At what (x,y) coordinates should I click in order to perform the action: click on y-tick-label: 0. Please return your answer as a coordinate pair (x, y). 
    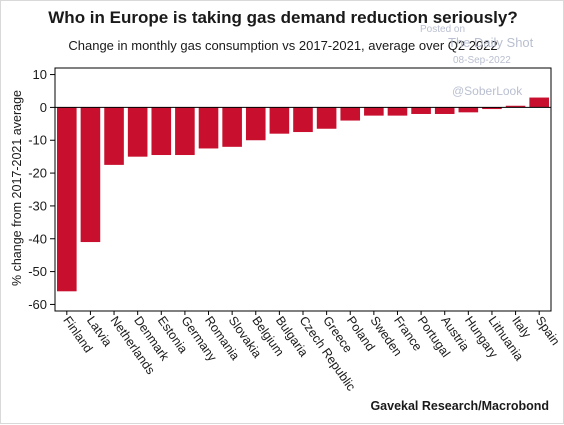
    Looking at the image, I should click on (43, 107).